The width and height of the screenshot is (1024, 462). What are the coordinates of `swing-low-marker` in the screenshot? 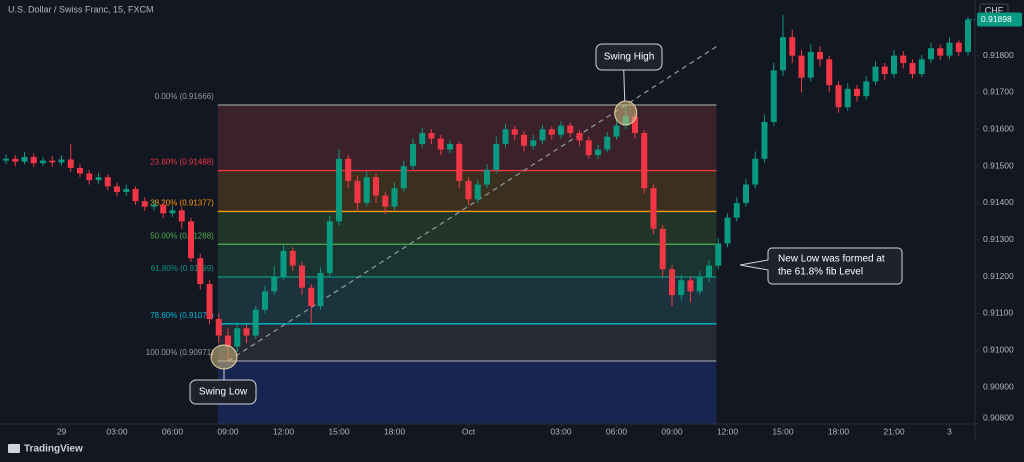 It's located at (224, 357).